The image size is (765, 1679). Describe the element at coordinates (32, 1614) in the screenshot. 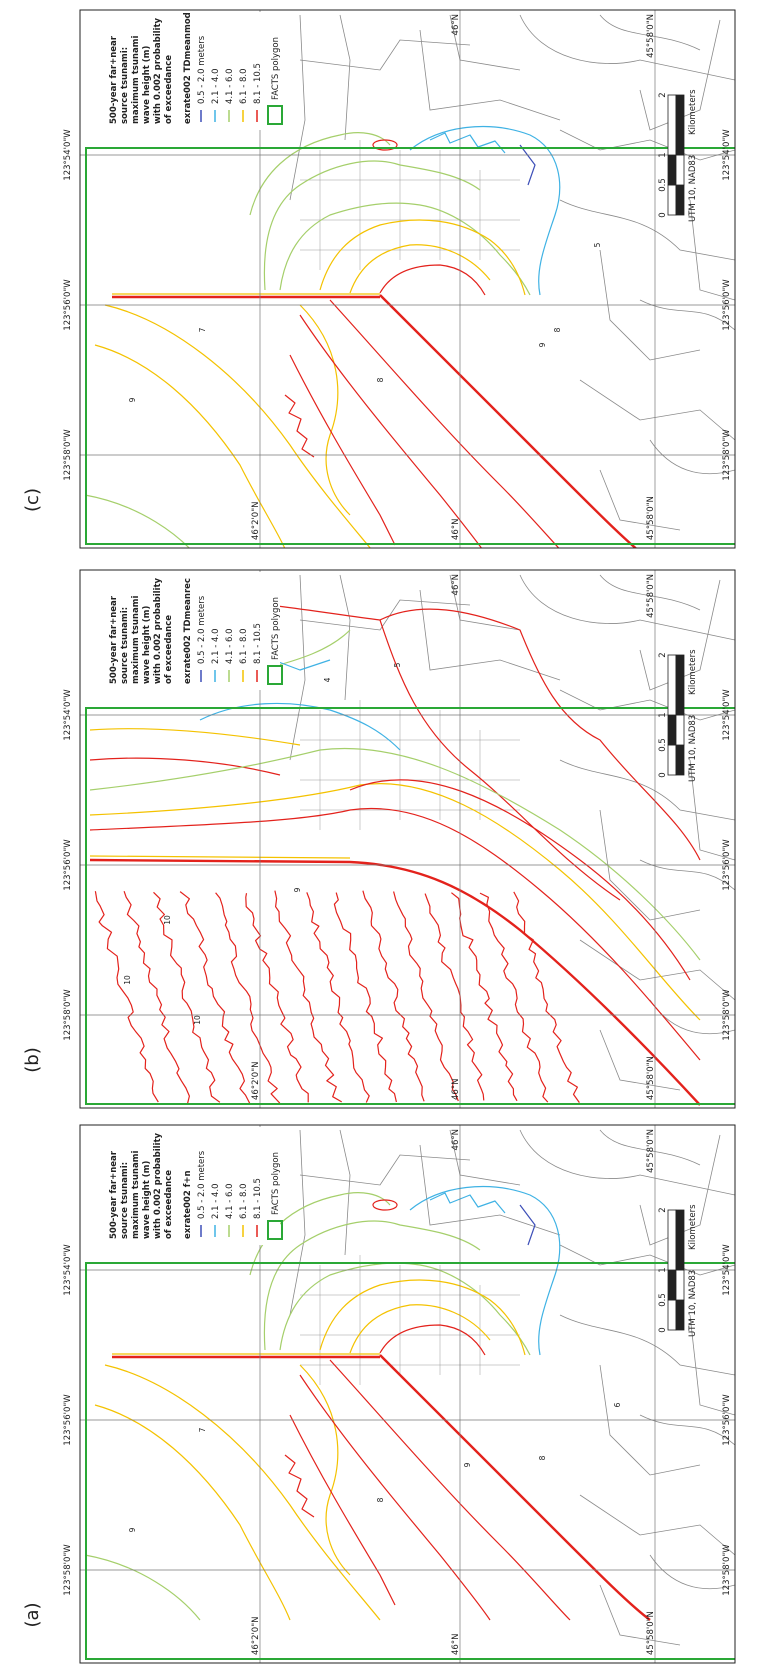

I see `panel-label: (a)` at that location.